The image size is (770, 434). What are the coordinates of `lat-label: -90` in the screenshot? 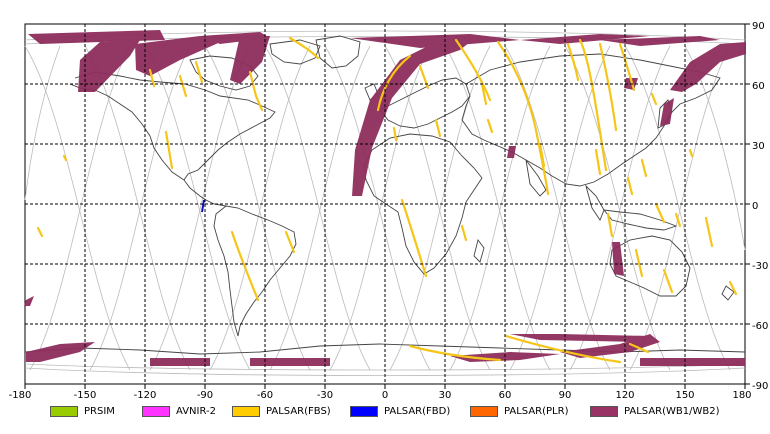 It's located at (760, 386).